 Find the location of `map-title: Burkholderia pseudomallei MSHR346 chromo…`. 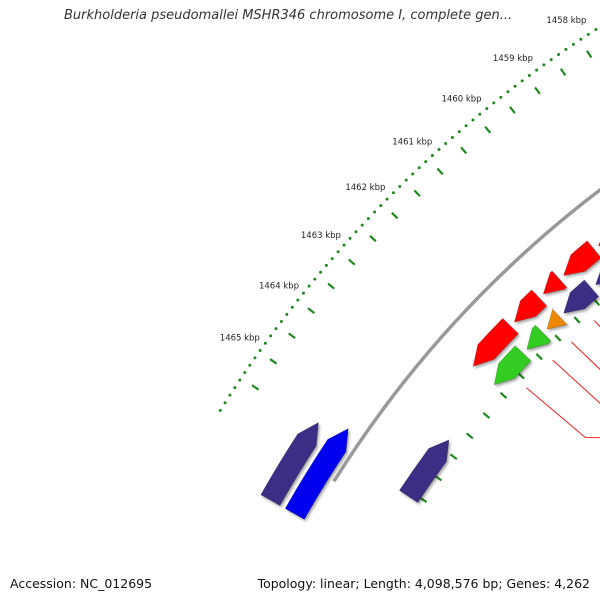

map-title: Burkholderia pseudomallei MSHR346 chromo… is located at coordinates (288, 15).